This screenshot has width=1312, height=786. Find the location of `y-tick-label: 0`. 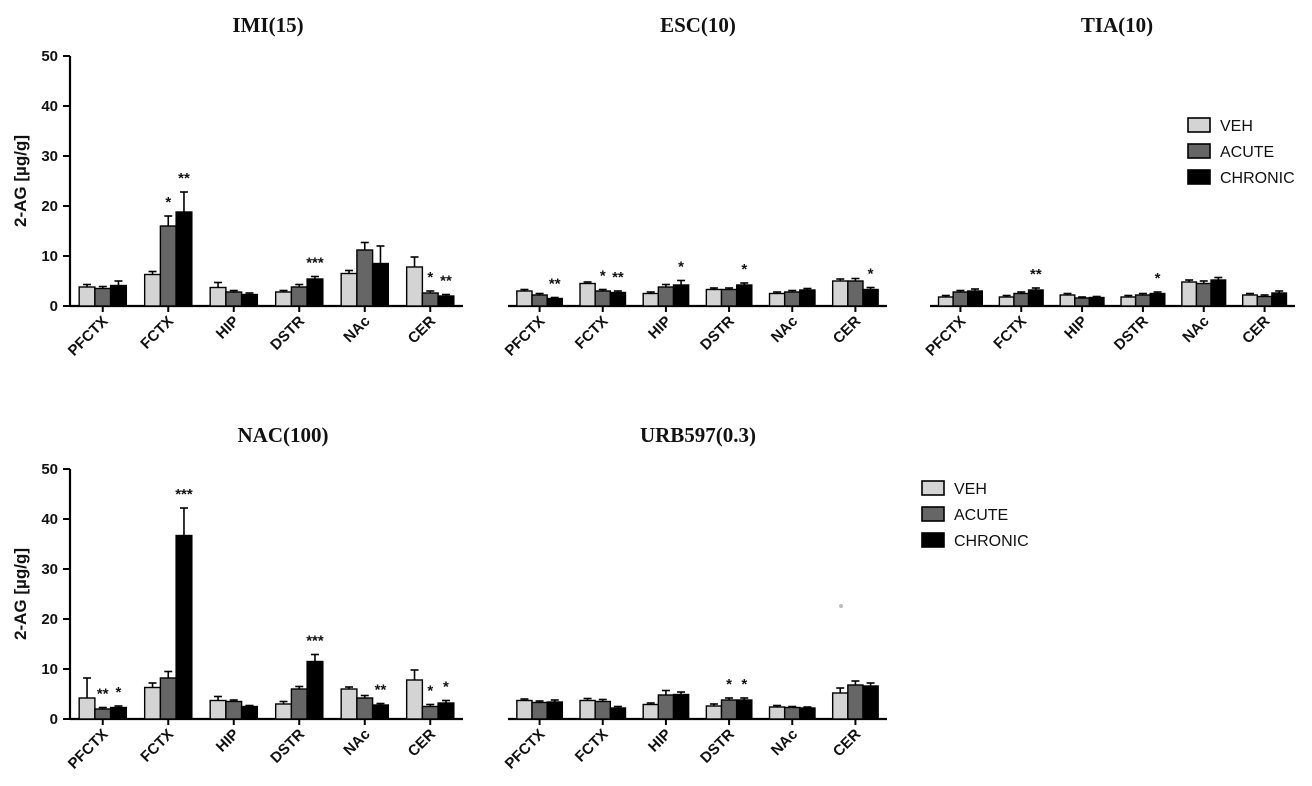

y-tick-label: 0 is located at coordinates (54, 306).